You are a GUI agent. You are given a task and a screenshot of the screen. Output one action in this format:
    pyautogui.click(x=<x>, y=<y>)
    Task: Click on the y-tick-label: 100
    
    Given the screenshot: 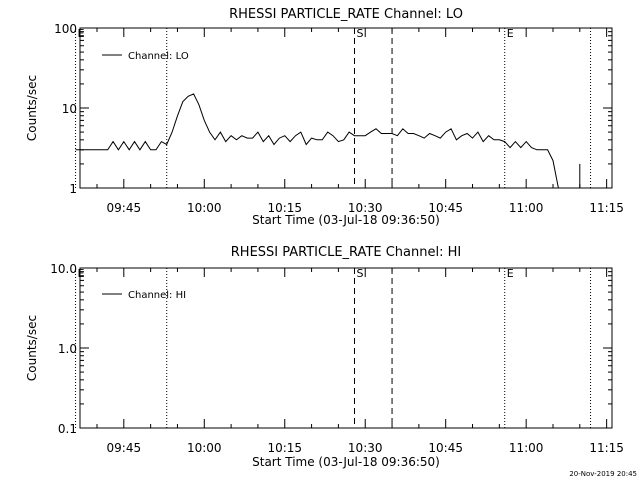 What is the action you would take?
    pyautogui.click(x=65, y=29)
    